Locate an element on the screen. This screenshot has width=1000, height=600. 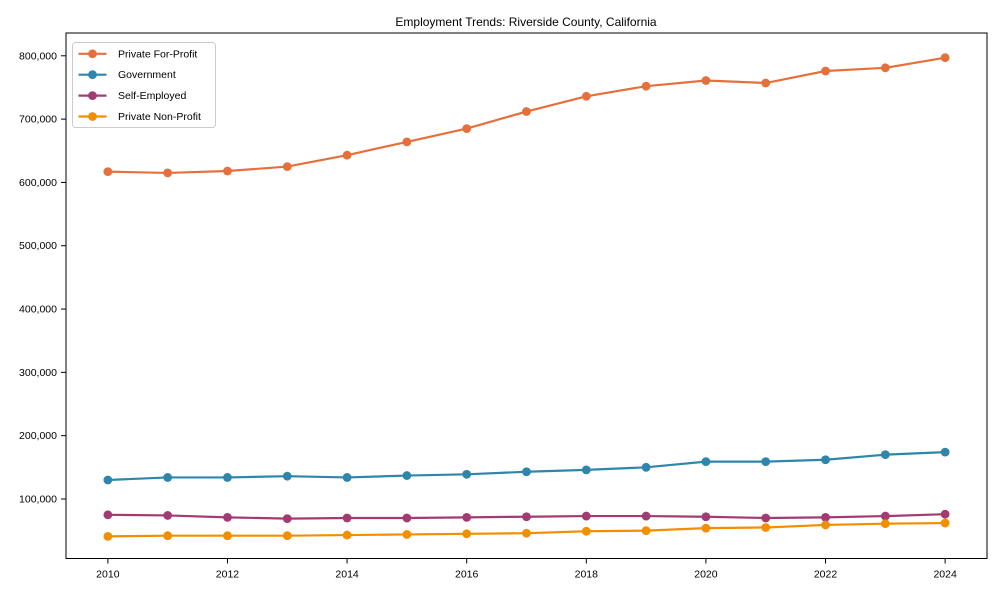
x-tick-label: 2014 is located at coordinates (347, 575).